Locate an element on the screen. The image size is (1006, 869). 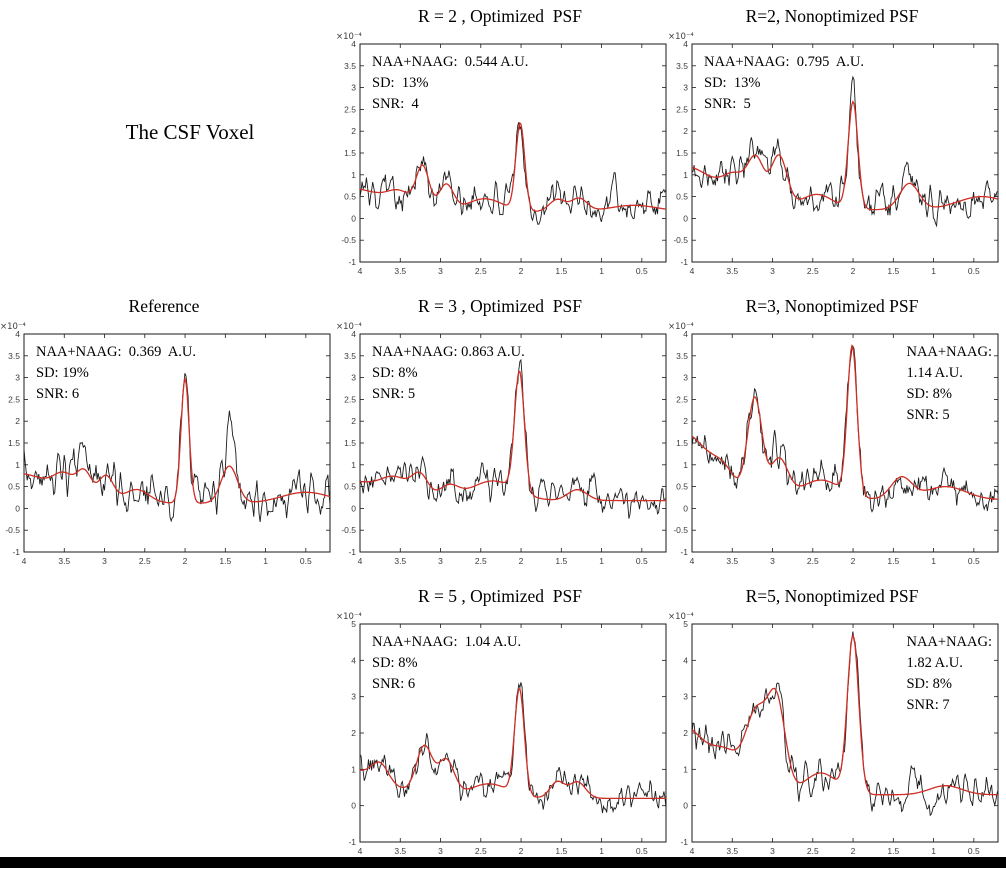
annotation-line: SNR: 4 is located at coordinates (395, 104).